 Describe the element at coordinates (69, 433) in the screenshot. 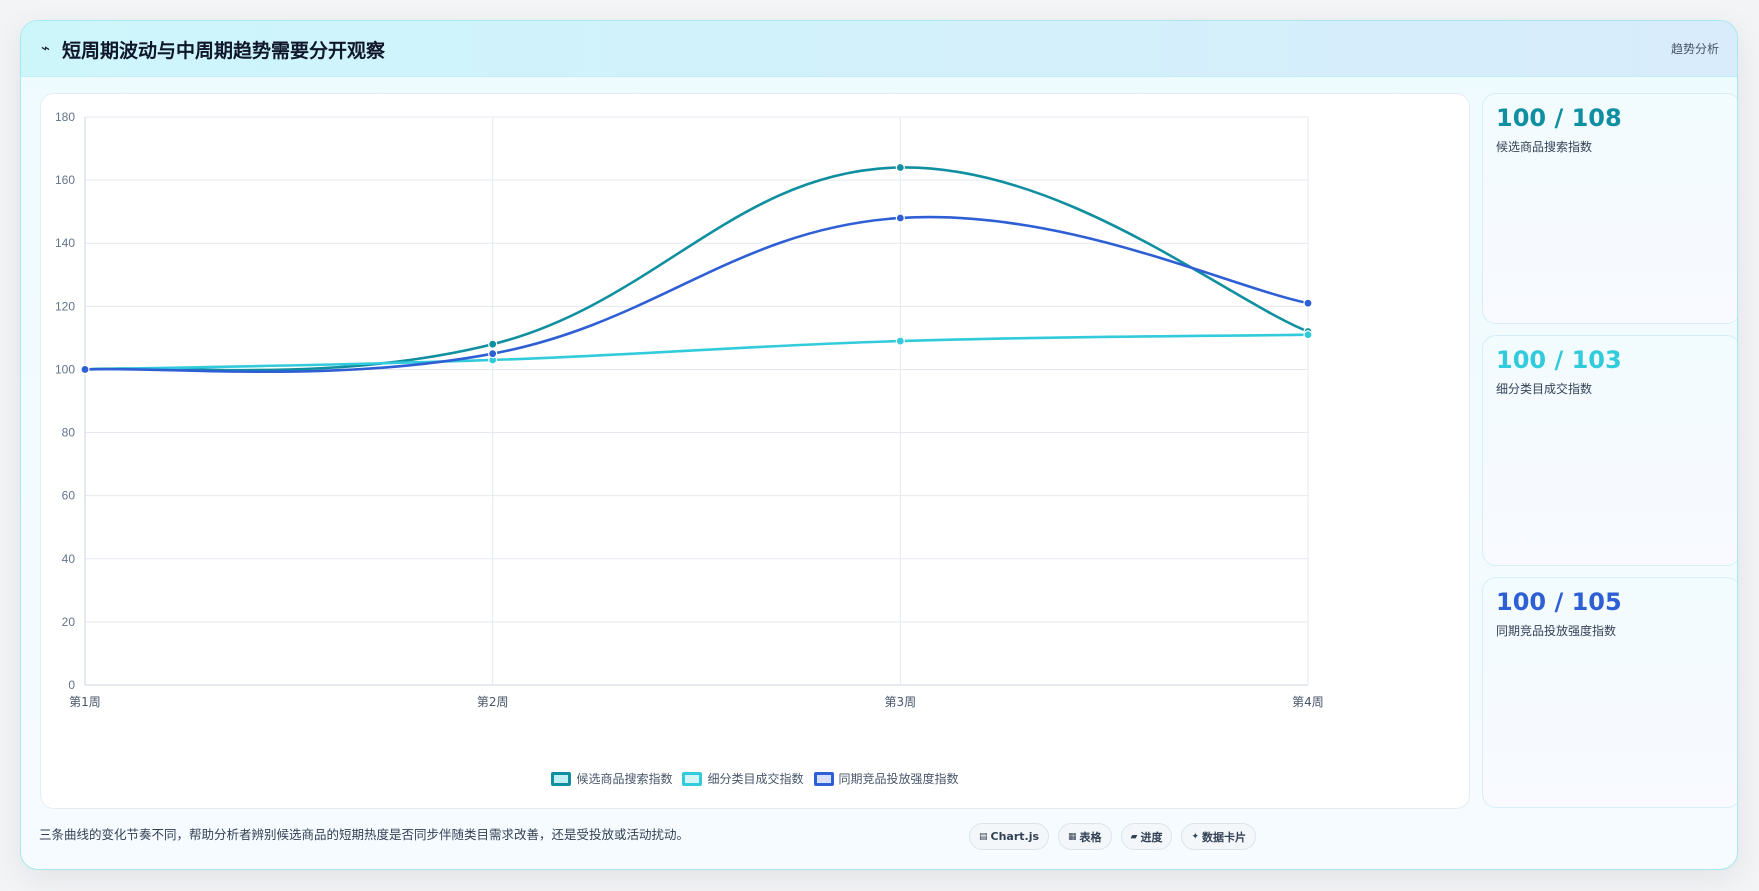

I see `y-tick-label: 80` at that location.